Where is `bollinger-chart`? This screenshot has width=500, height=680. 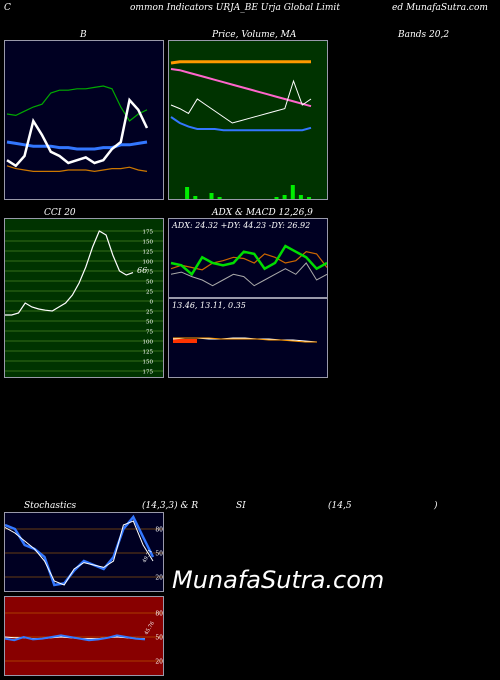
bollinger-chart is located at coordinates (77, 129).